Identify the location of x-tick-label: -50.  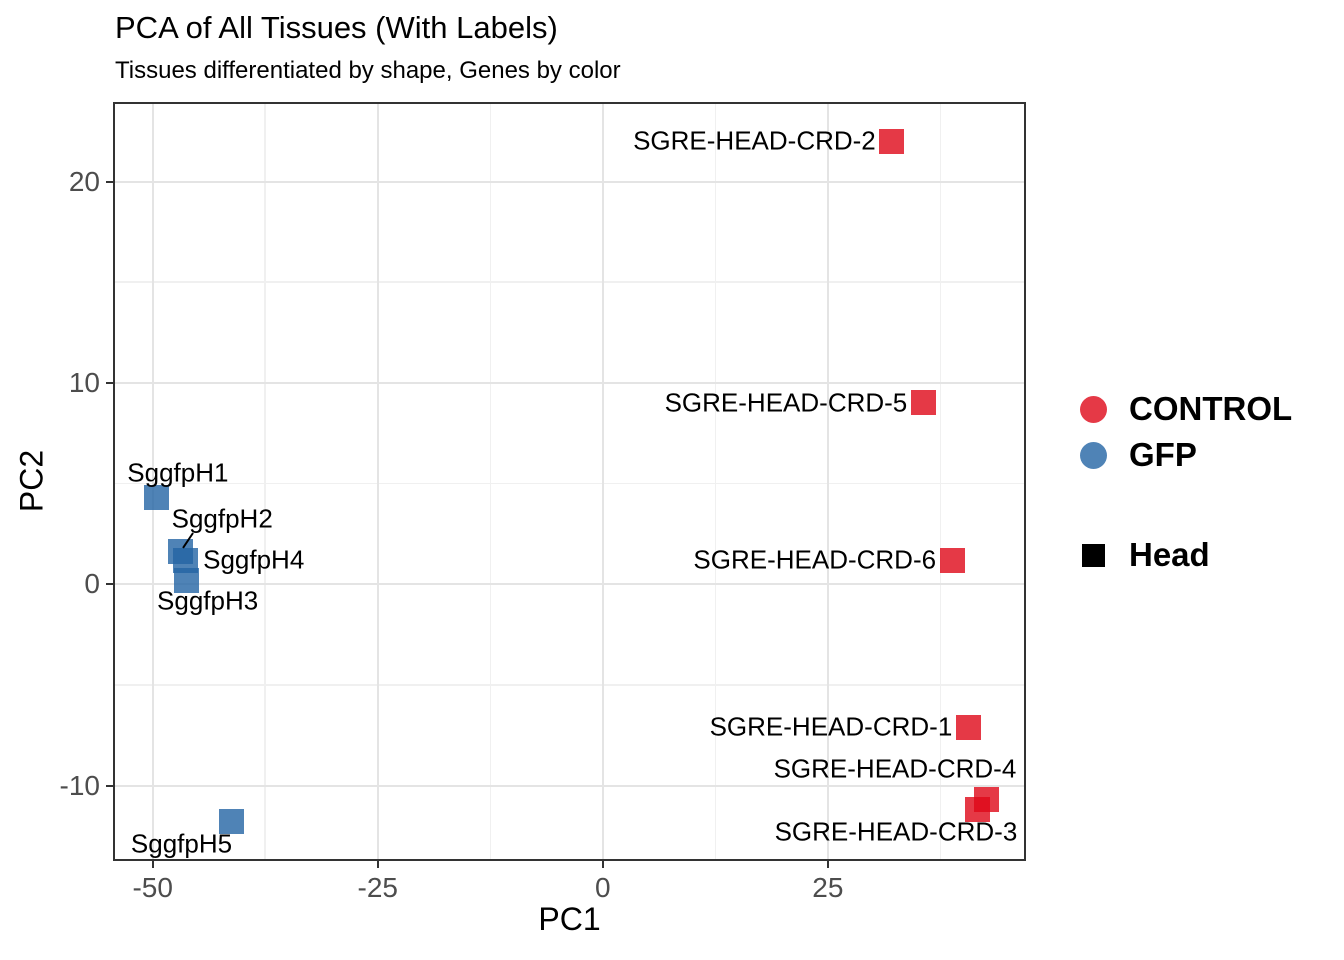
(152, 887).